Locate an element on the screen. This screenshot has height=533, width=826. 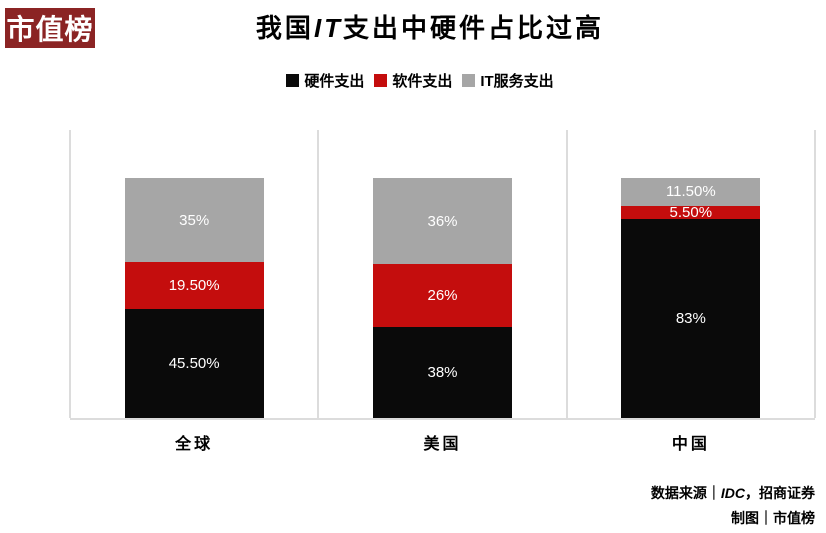
legend: 硬件支出 软件支出 IT服务支出 is located at coordinates (413, 80).